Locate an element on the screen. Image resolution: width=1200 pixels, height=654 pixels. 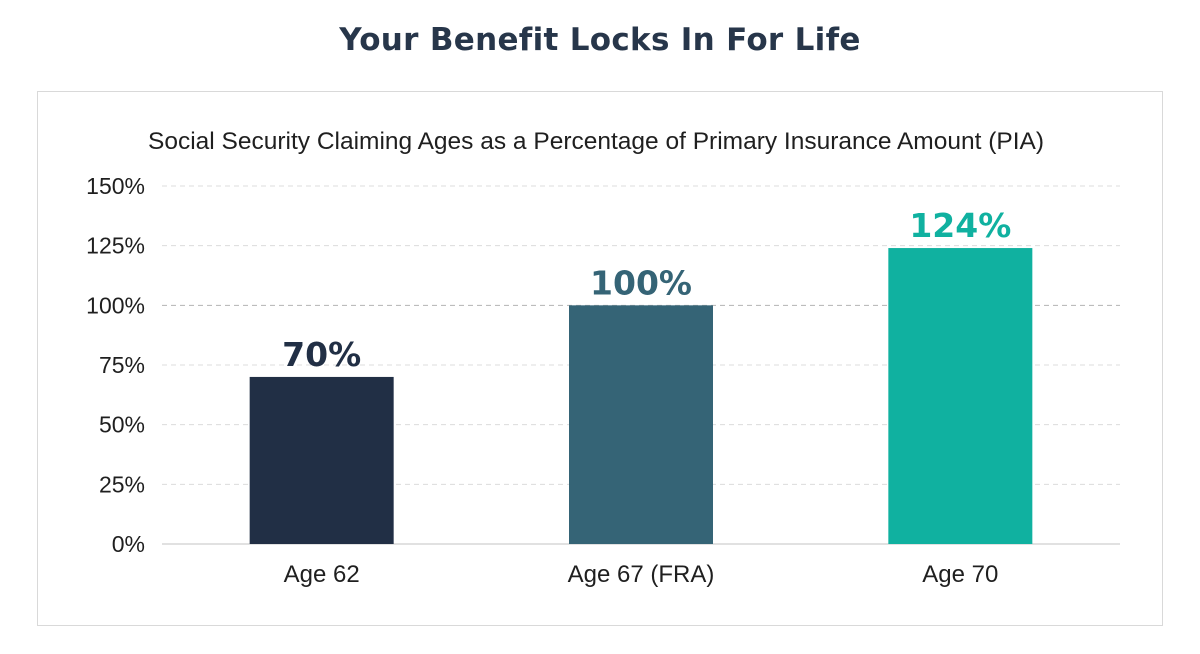
y-tick-label: 50% is located at coordinates (122, 425).